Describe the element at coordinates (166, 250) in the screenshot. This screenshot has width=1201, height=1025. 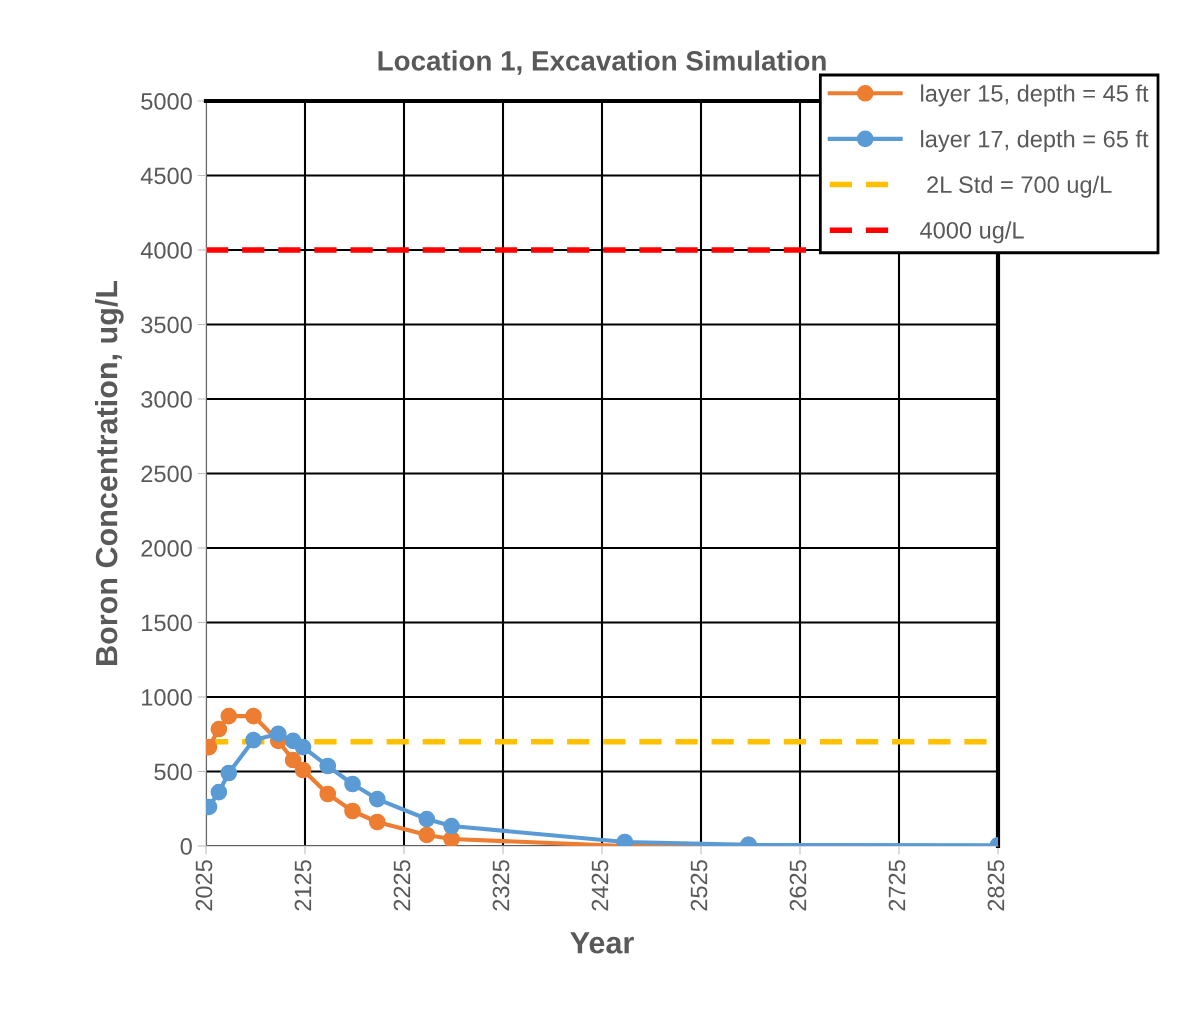
I see `y-tick-label: 4000` at that location.